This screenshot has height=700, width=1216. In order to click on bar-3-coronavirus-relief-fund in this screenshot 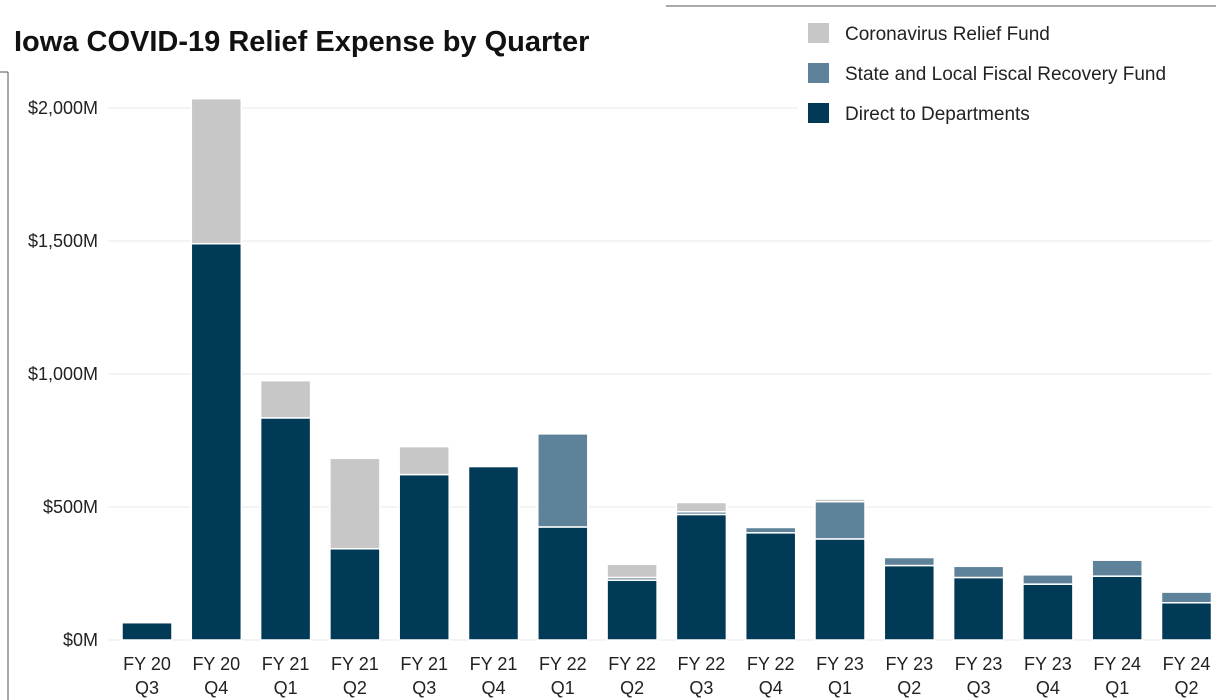, I will do `click(355, 503)`.